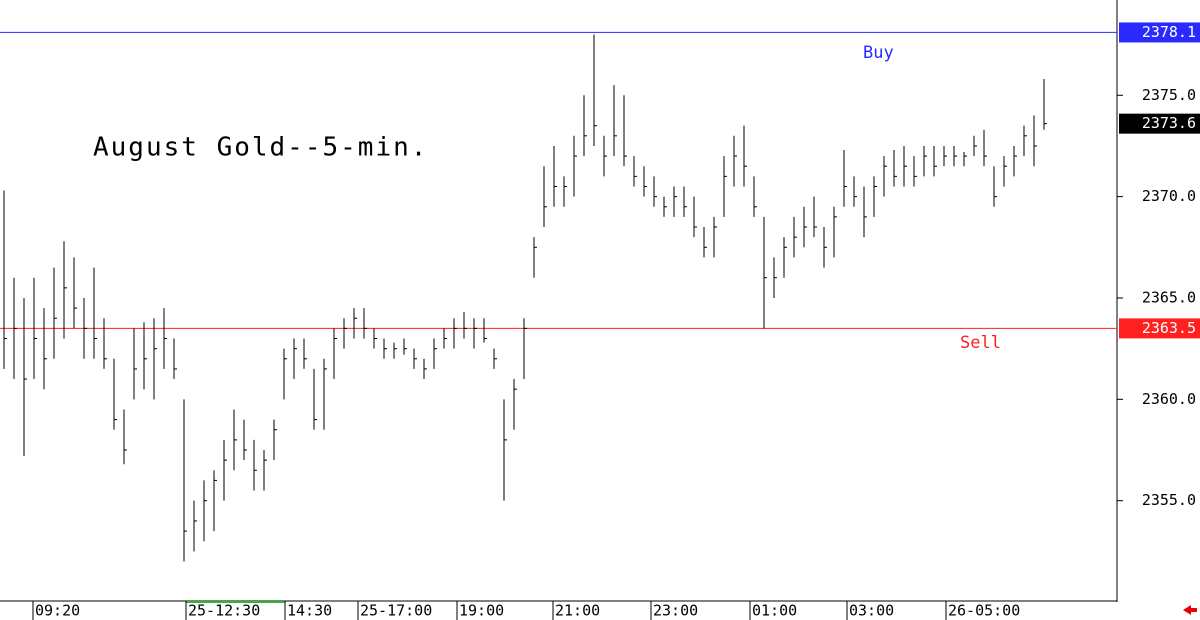 Image resolution: width=1200 pixels, height=620 pixels. What do you see at coordinates (1169, 297) in the screenshot?
I see `y-tick-label: 2365.0` at bounding box center [1169, 297].